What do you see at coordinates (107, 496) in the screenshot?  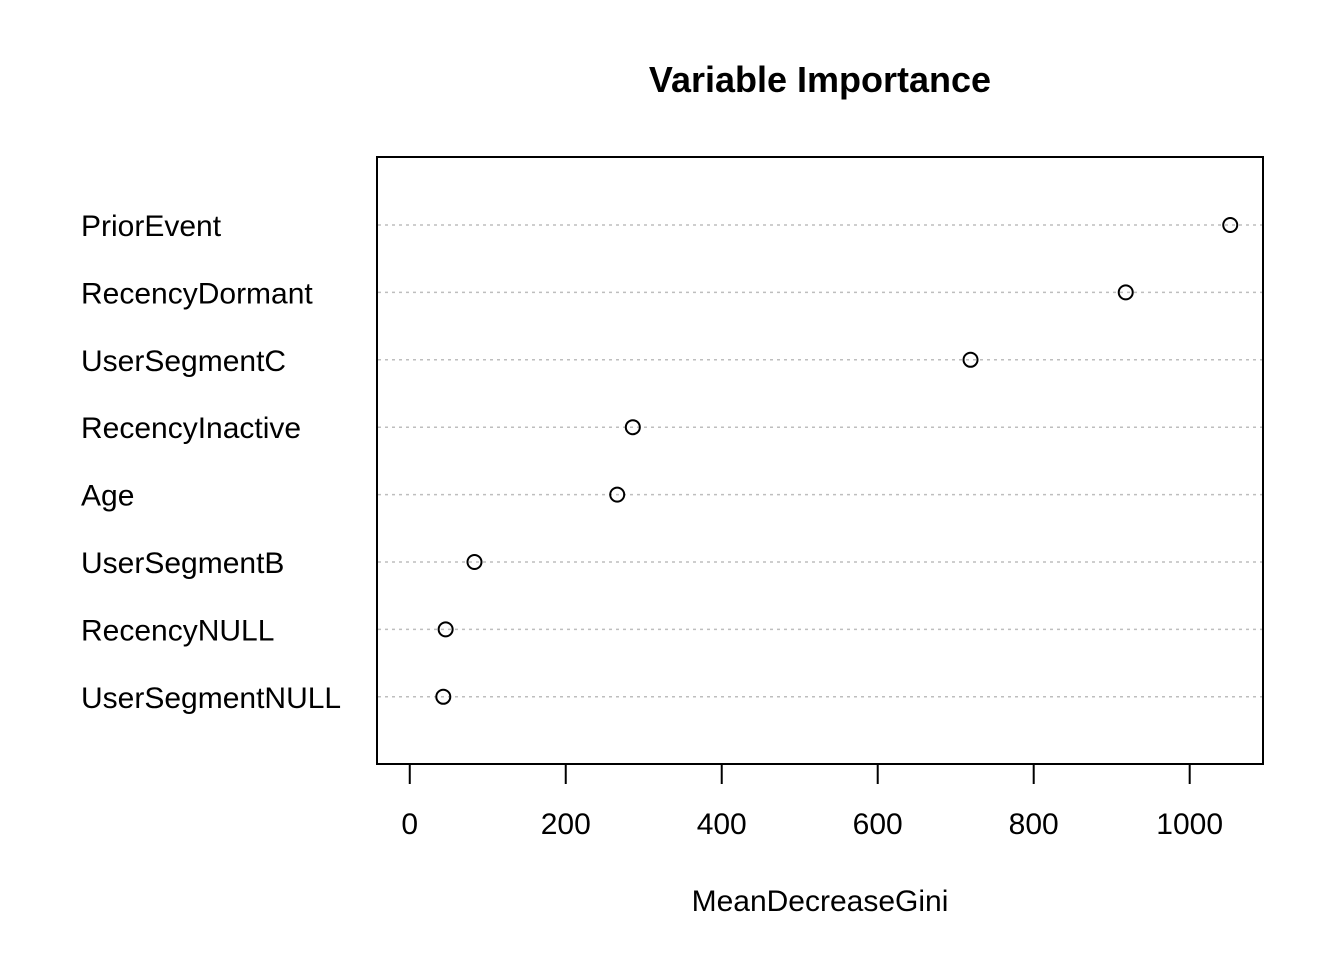 I see `category-label: Age` at bounding box center [107, 496].